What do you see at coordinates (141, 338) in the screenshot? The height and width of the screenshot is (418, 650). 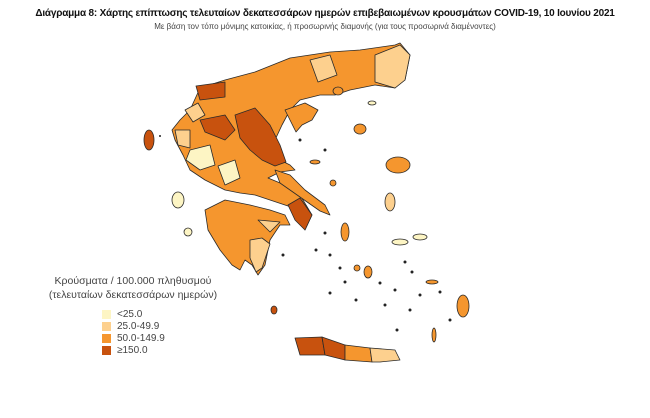 I see `legend-label: 50.0-149.9` at bounding box center [141, 338].